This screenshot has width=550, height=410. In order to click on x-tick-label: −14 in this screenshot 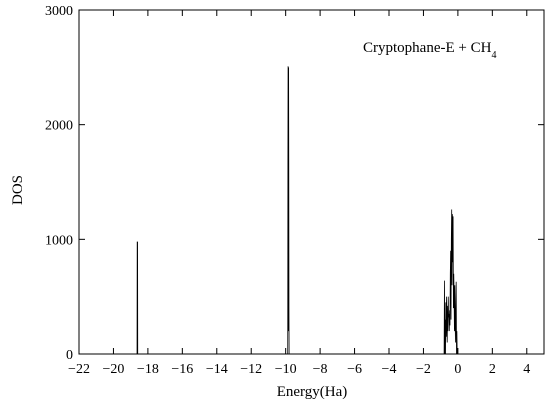, I will do `click(217, 369)`.